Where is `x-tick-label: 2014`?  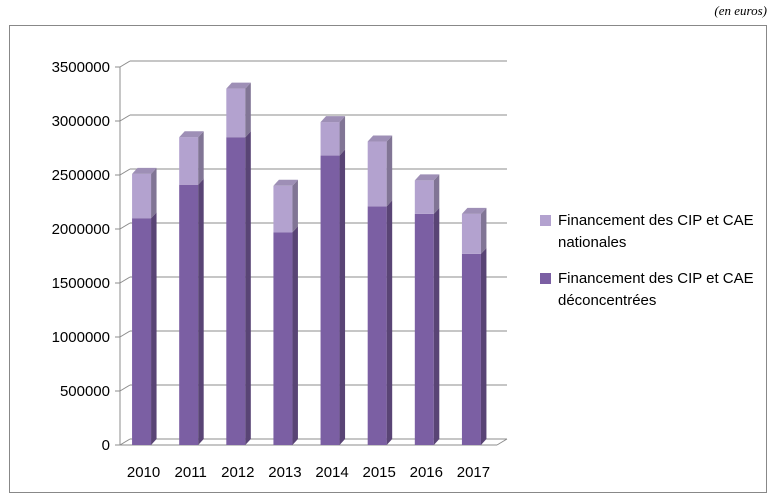 x-tick-label: 2014 is located at coordinates (331, 472).